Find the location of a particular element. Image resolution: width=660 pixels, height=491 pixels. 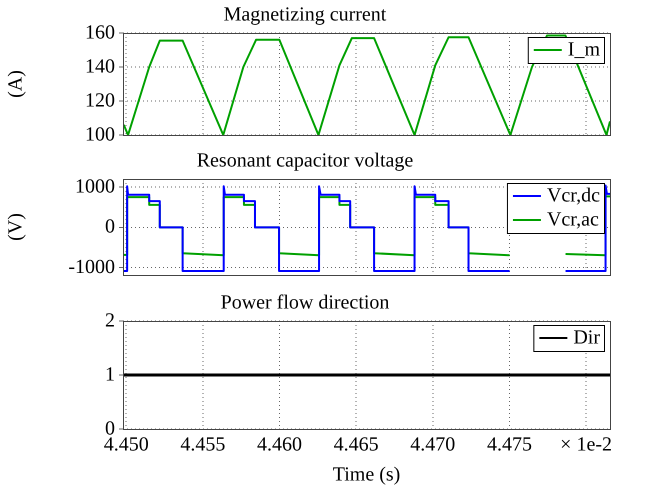

y-tick-label: 1 is located at coordinates (110, 374).